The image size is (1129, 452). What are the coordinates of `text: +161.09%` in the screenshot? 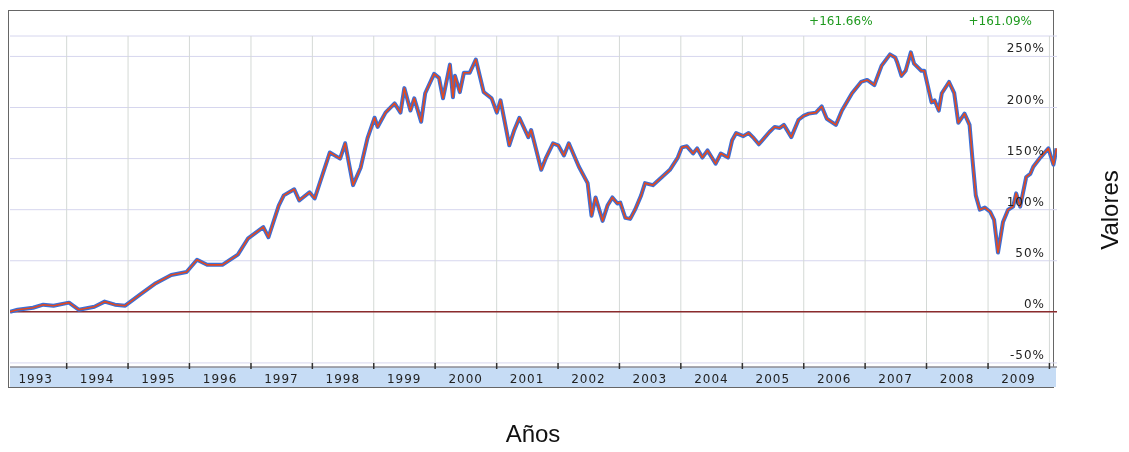 It's located at (1000, 21).